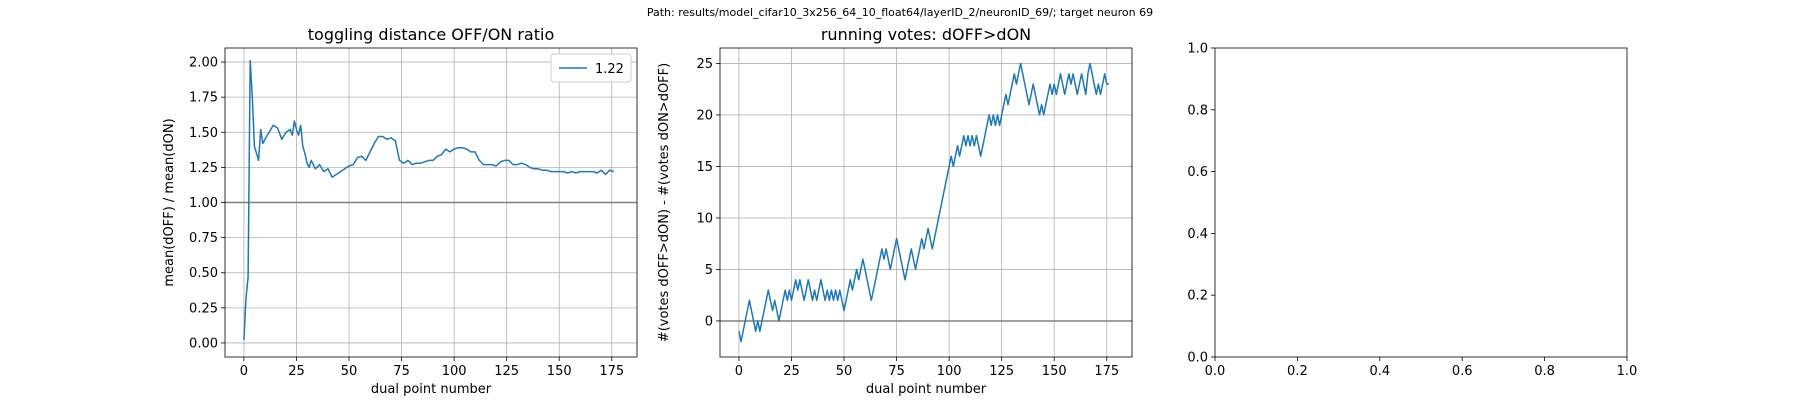  I want to click on y-tick-label: 15, so click(704, 167).